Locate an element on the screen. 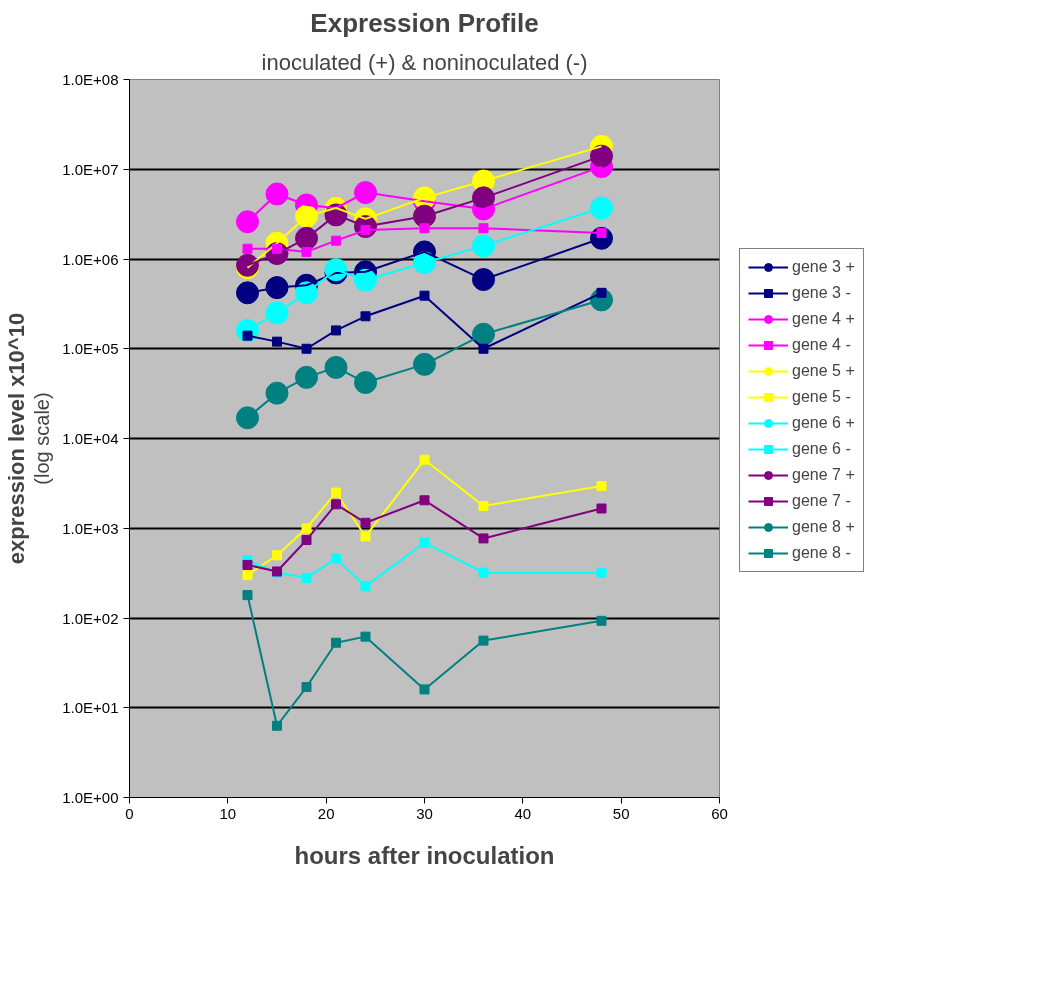 The image size is (1037, 992). y-tick-label: 1.0E+05 is located at coordinates (90, 349).